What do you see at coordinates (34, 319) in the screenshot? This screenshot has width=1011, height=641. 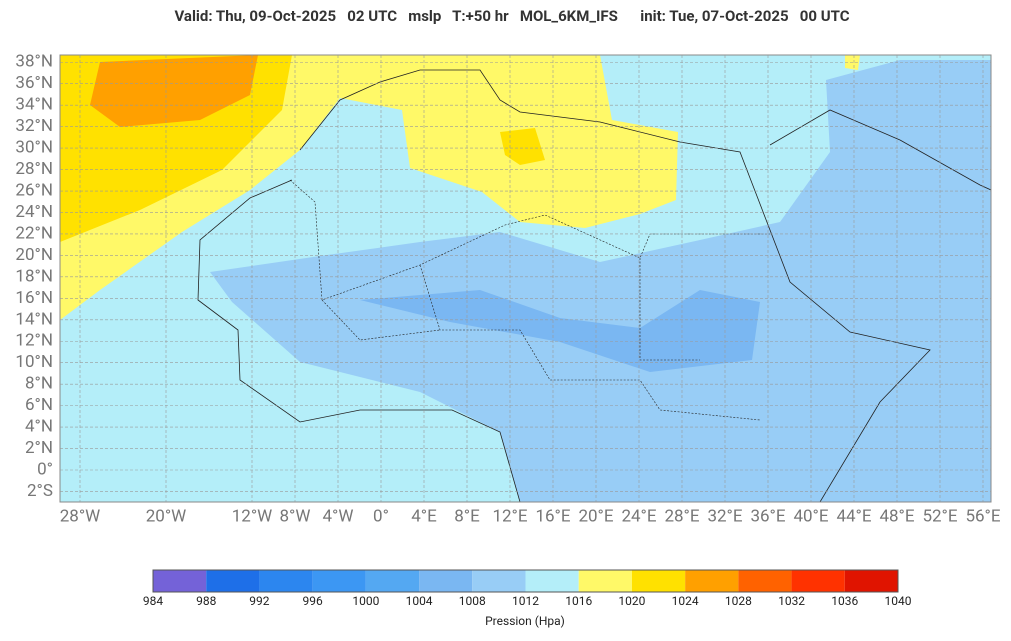 I see `lat-label: 14°N` at bounding box center [34, 319].